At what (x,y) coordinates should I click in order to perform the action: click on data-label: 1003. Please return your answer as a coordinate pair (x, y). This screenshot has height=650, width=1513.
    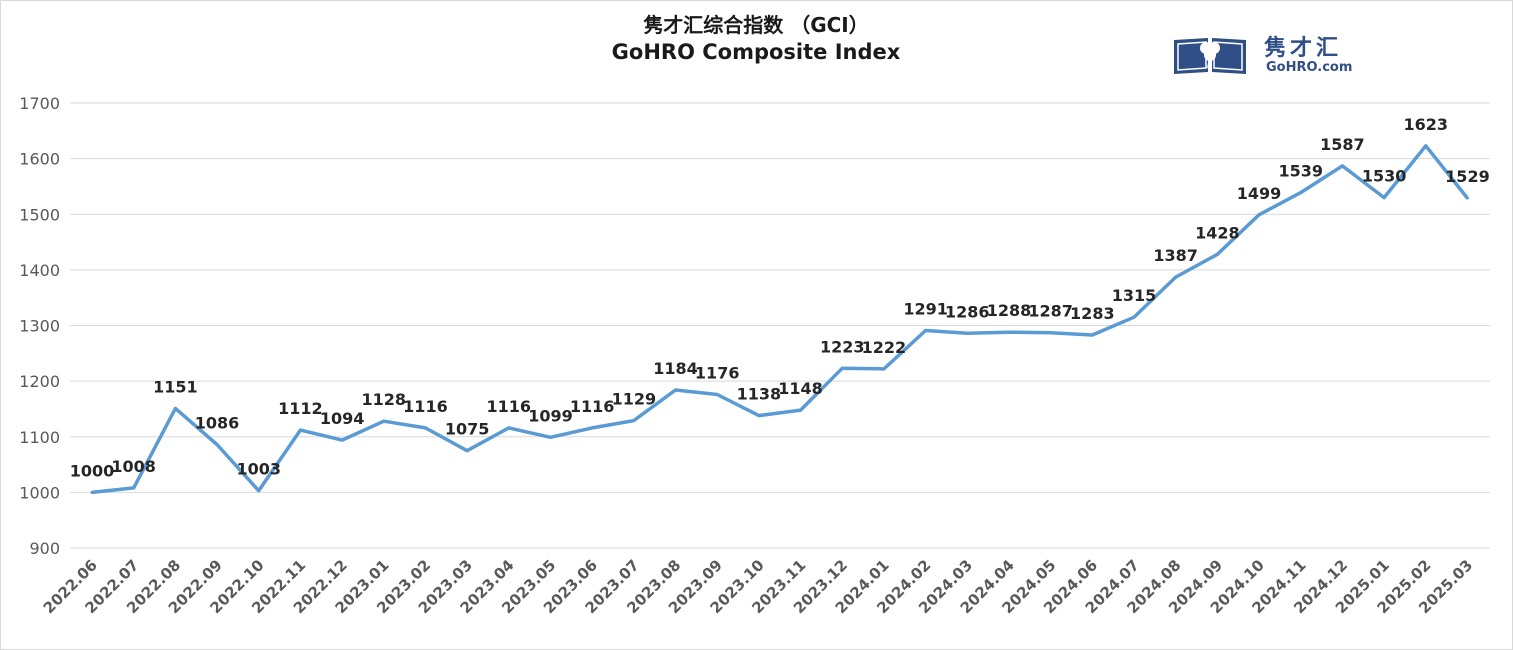
    Looking at the image, I should click on (258, 469).